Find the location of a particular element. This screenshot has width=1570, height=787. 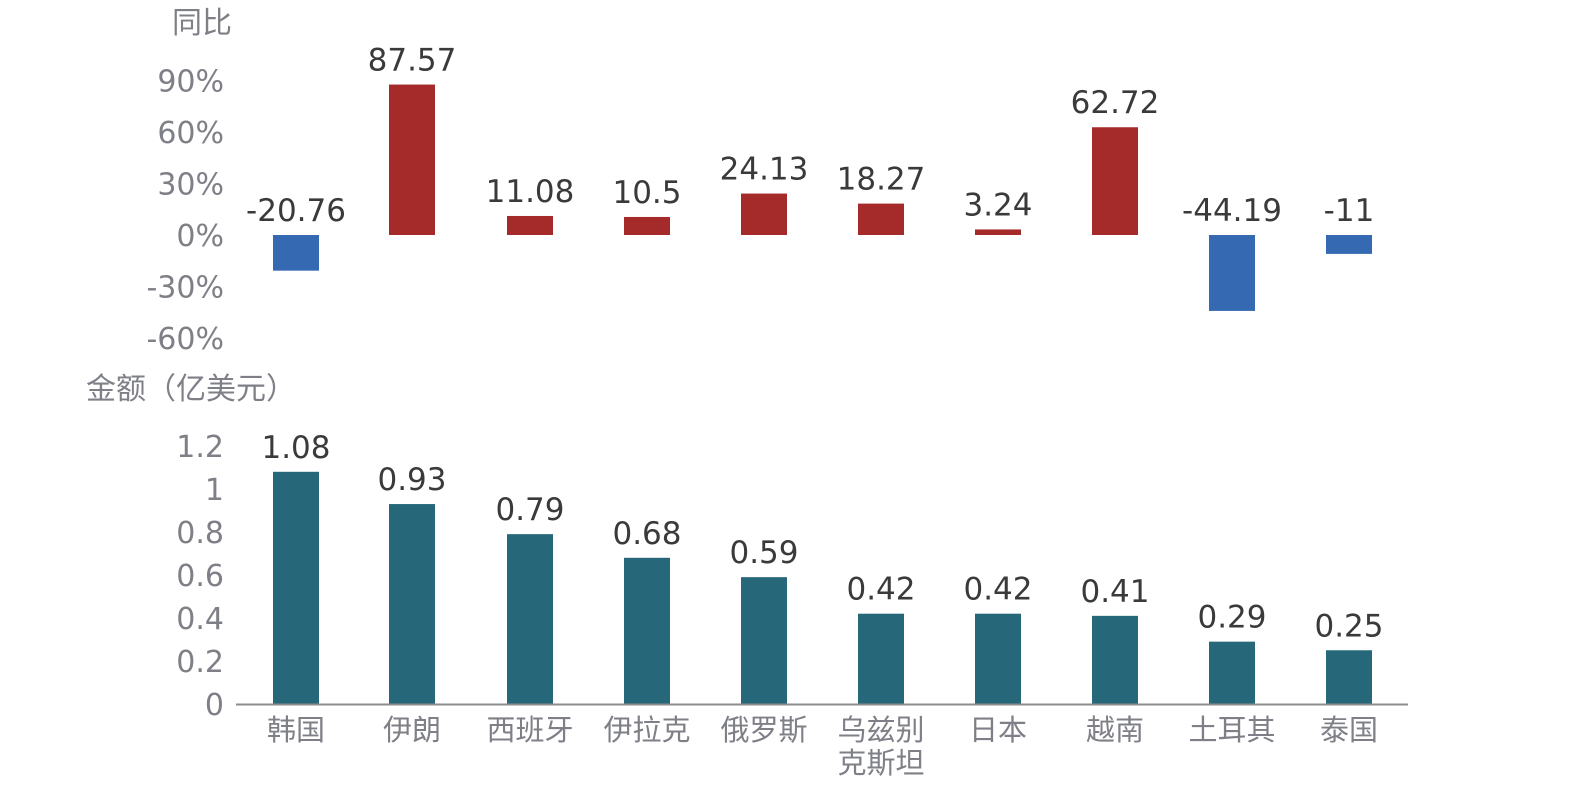

category-label-line: 泰国 is located at coordinates (1349, 730).